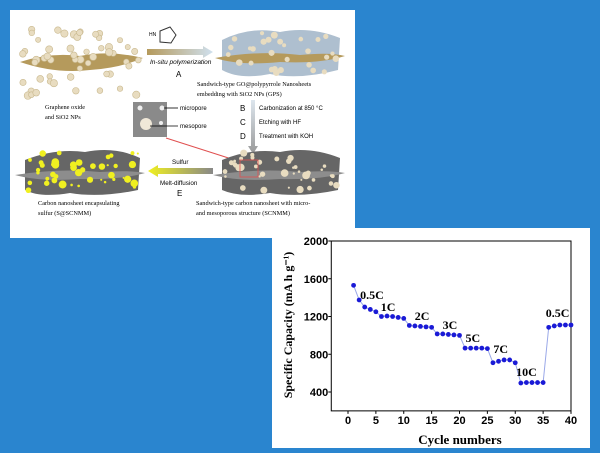 The image size is (600, 453). What do you see at coordinates (79, 203) in the screenshot?
I see `sscnmm-label-line1: Carbon nanosheet encapsulating` at bounding box center [79, 203].